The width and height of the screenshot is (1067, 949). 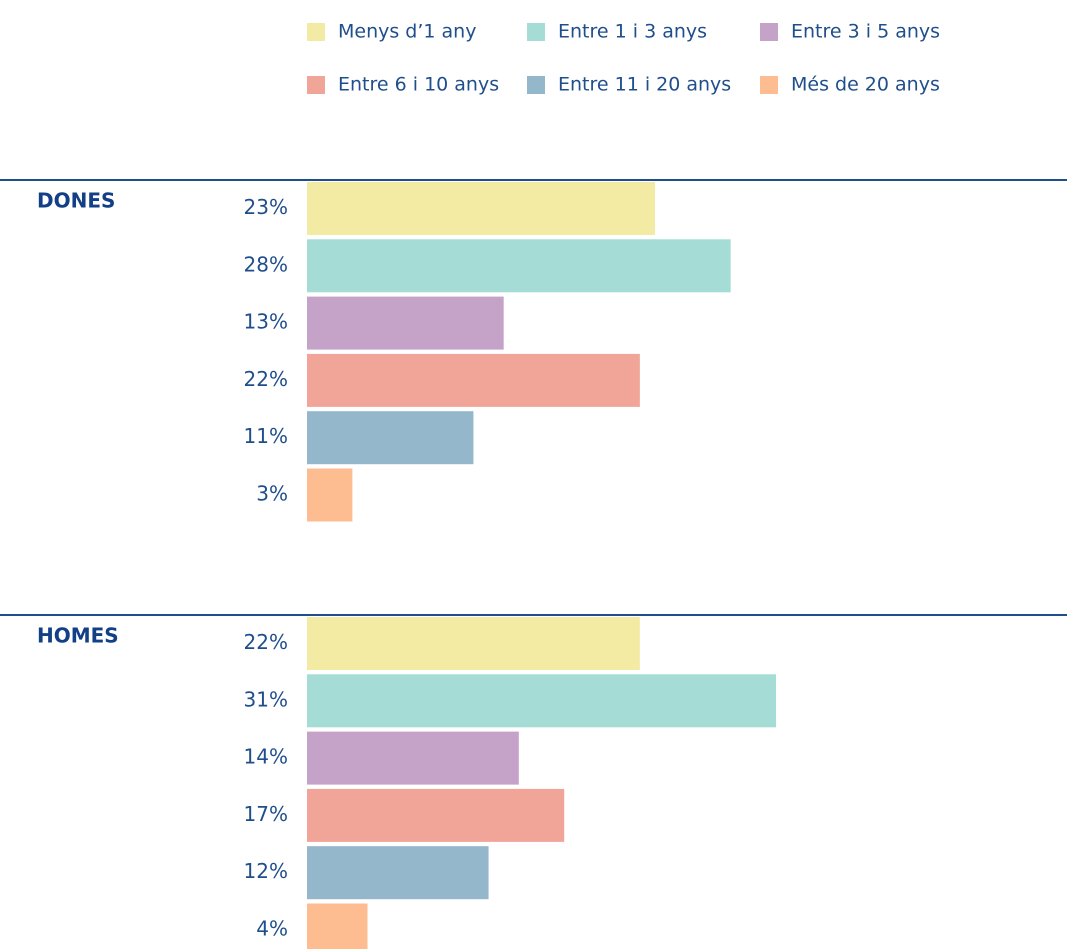 I want to click on group-label: DONES, so click(x=76, y=201).